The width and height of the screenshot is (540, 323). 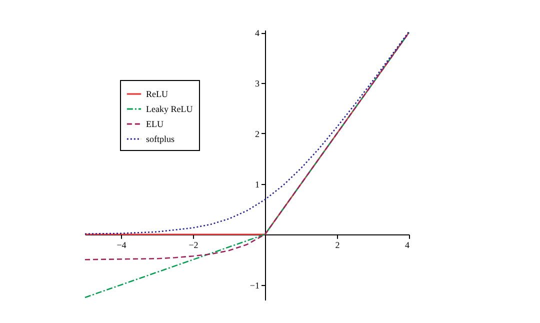 I want to click on legend-label: ReLU, so click(x=157, y=94).